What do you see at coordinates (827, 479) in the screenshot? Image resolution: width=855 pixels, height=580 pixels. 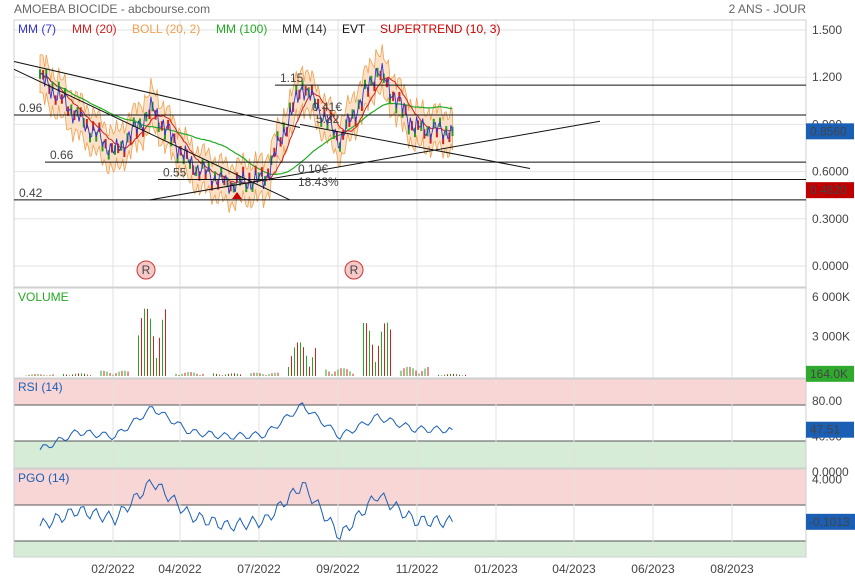 I see `pgo-ytick-0: 4.000` at bounding box center [827, 479].